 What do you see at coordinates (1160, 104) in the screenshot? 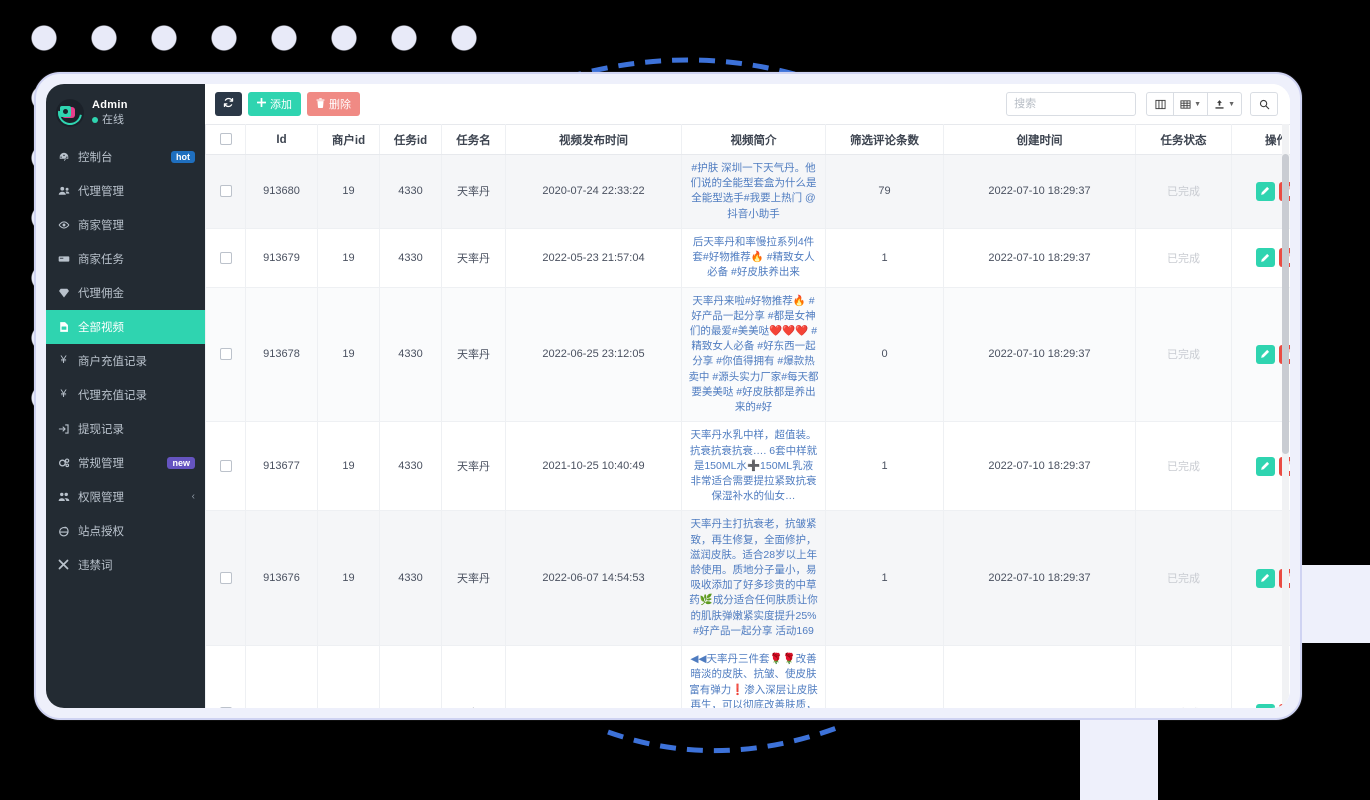
I see `columns-toggle-icon` at bounding box center [1160, 104].